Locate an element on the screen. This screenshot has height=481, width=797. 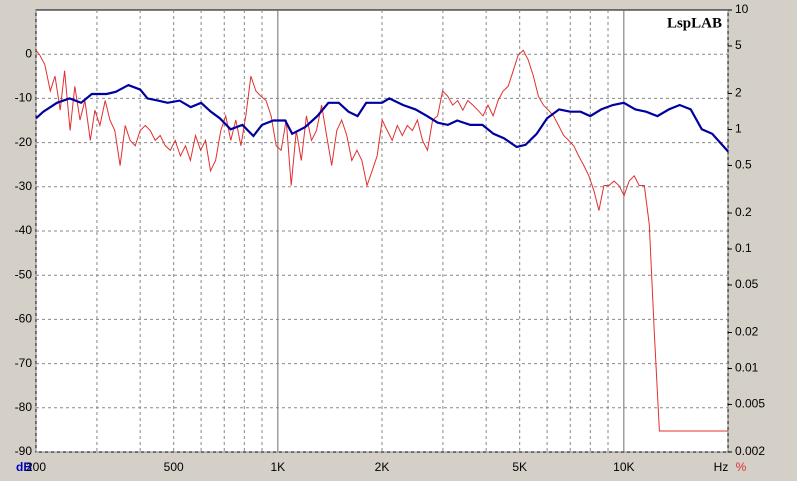
x-tick-label: 1K is located at coordinates (277, 467).